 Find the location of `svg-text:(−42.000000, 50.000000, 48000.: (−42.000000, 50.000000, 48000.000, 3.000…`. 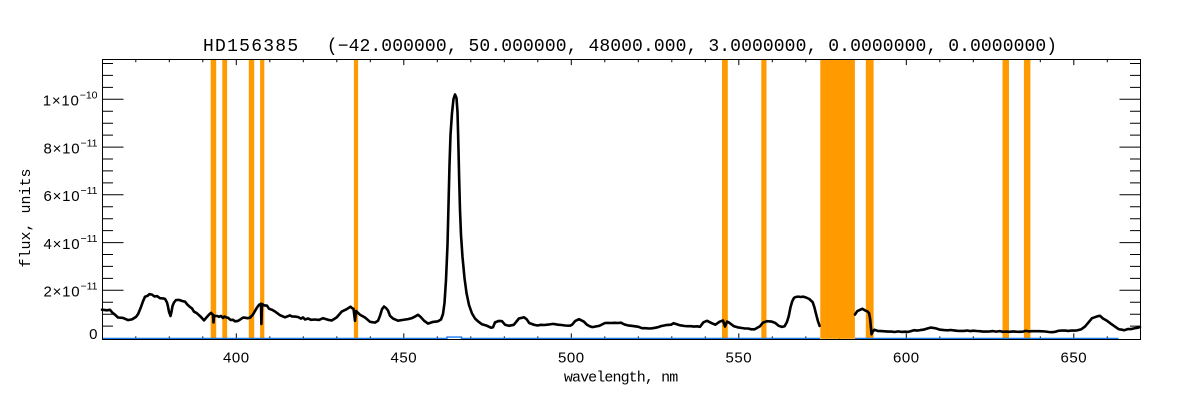

svg-text:(−42.000000, 50.000000, 48000.: (−42.000000, 50.000000, 48000.000, 3.000… is located at coordinates (692, 47).